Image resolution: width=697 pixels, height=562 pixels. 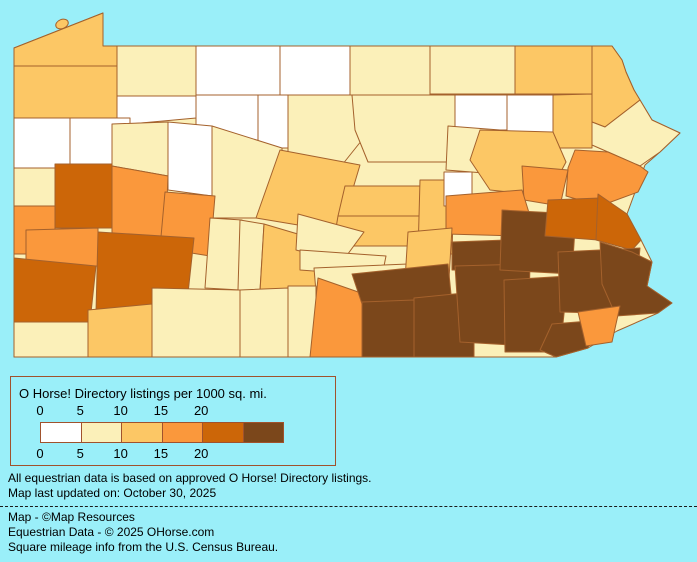 What do you see at coordinates (111, 532) in the screenshot?
I see `credit-equestrian-data: Equestrian Data - © 2025 OHorse.com` at bounding box center [111, 532].